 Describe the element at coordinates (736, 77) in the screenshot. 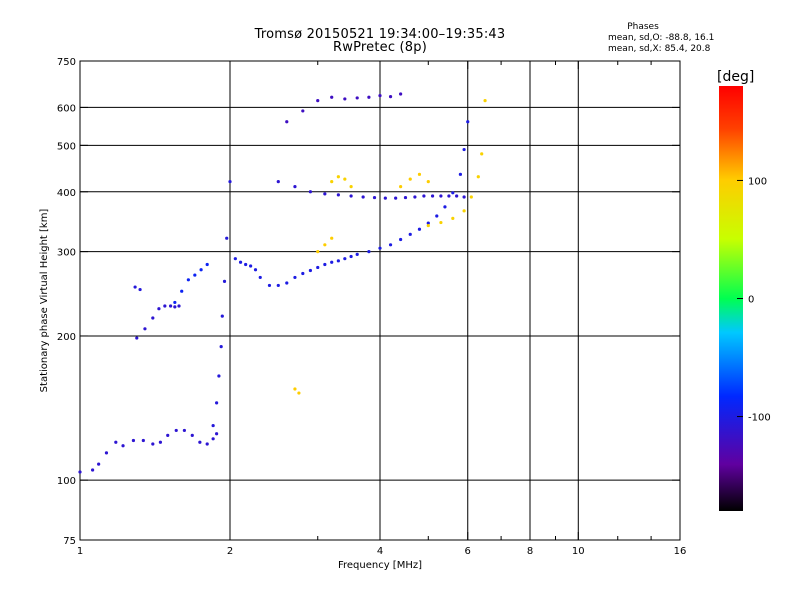

I see `colorbar-unit-label: [deg]` at that location.